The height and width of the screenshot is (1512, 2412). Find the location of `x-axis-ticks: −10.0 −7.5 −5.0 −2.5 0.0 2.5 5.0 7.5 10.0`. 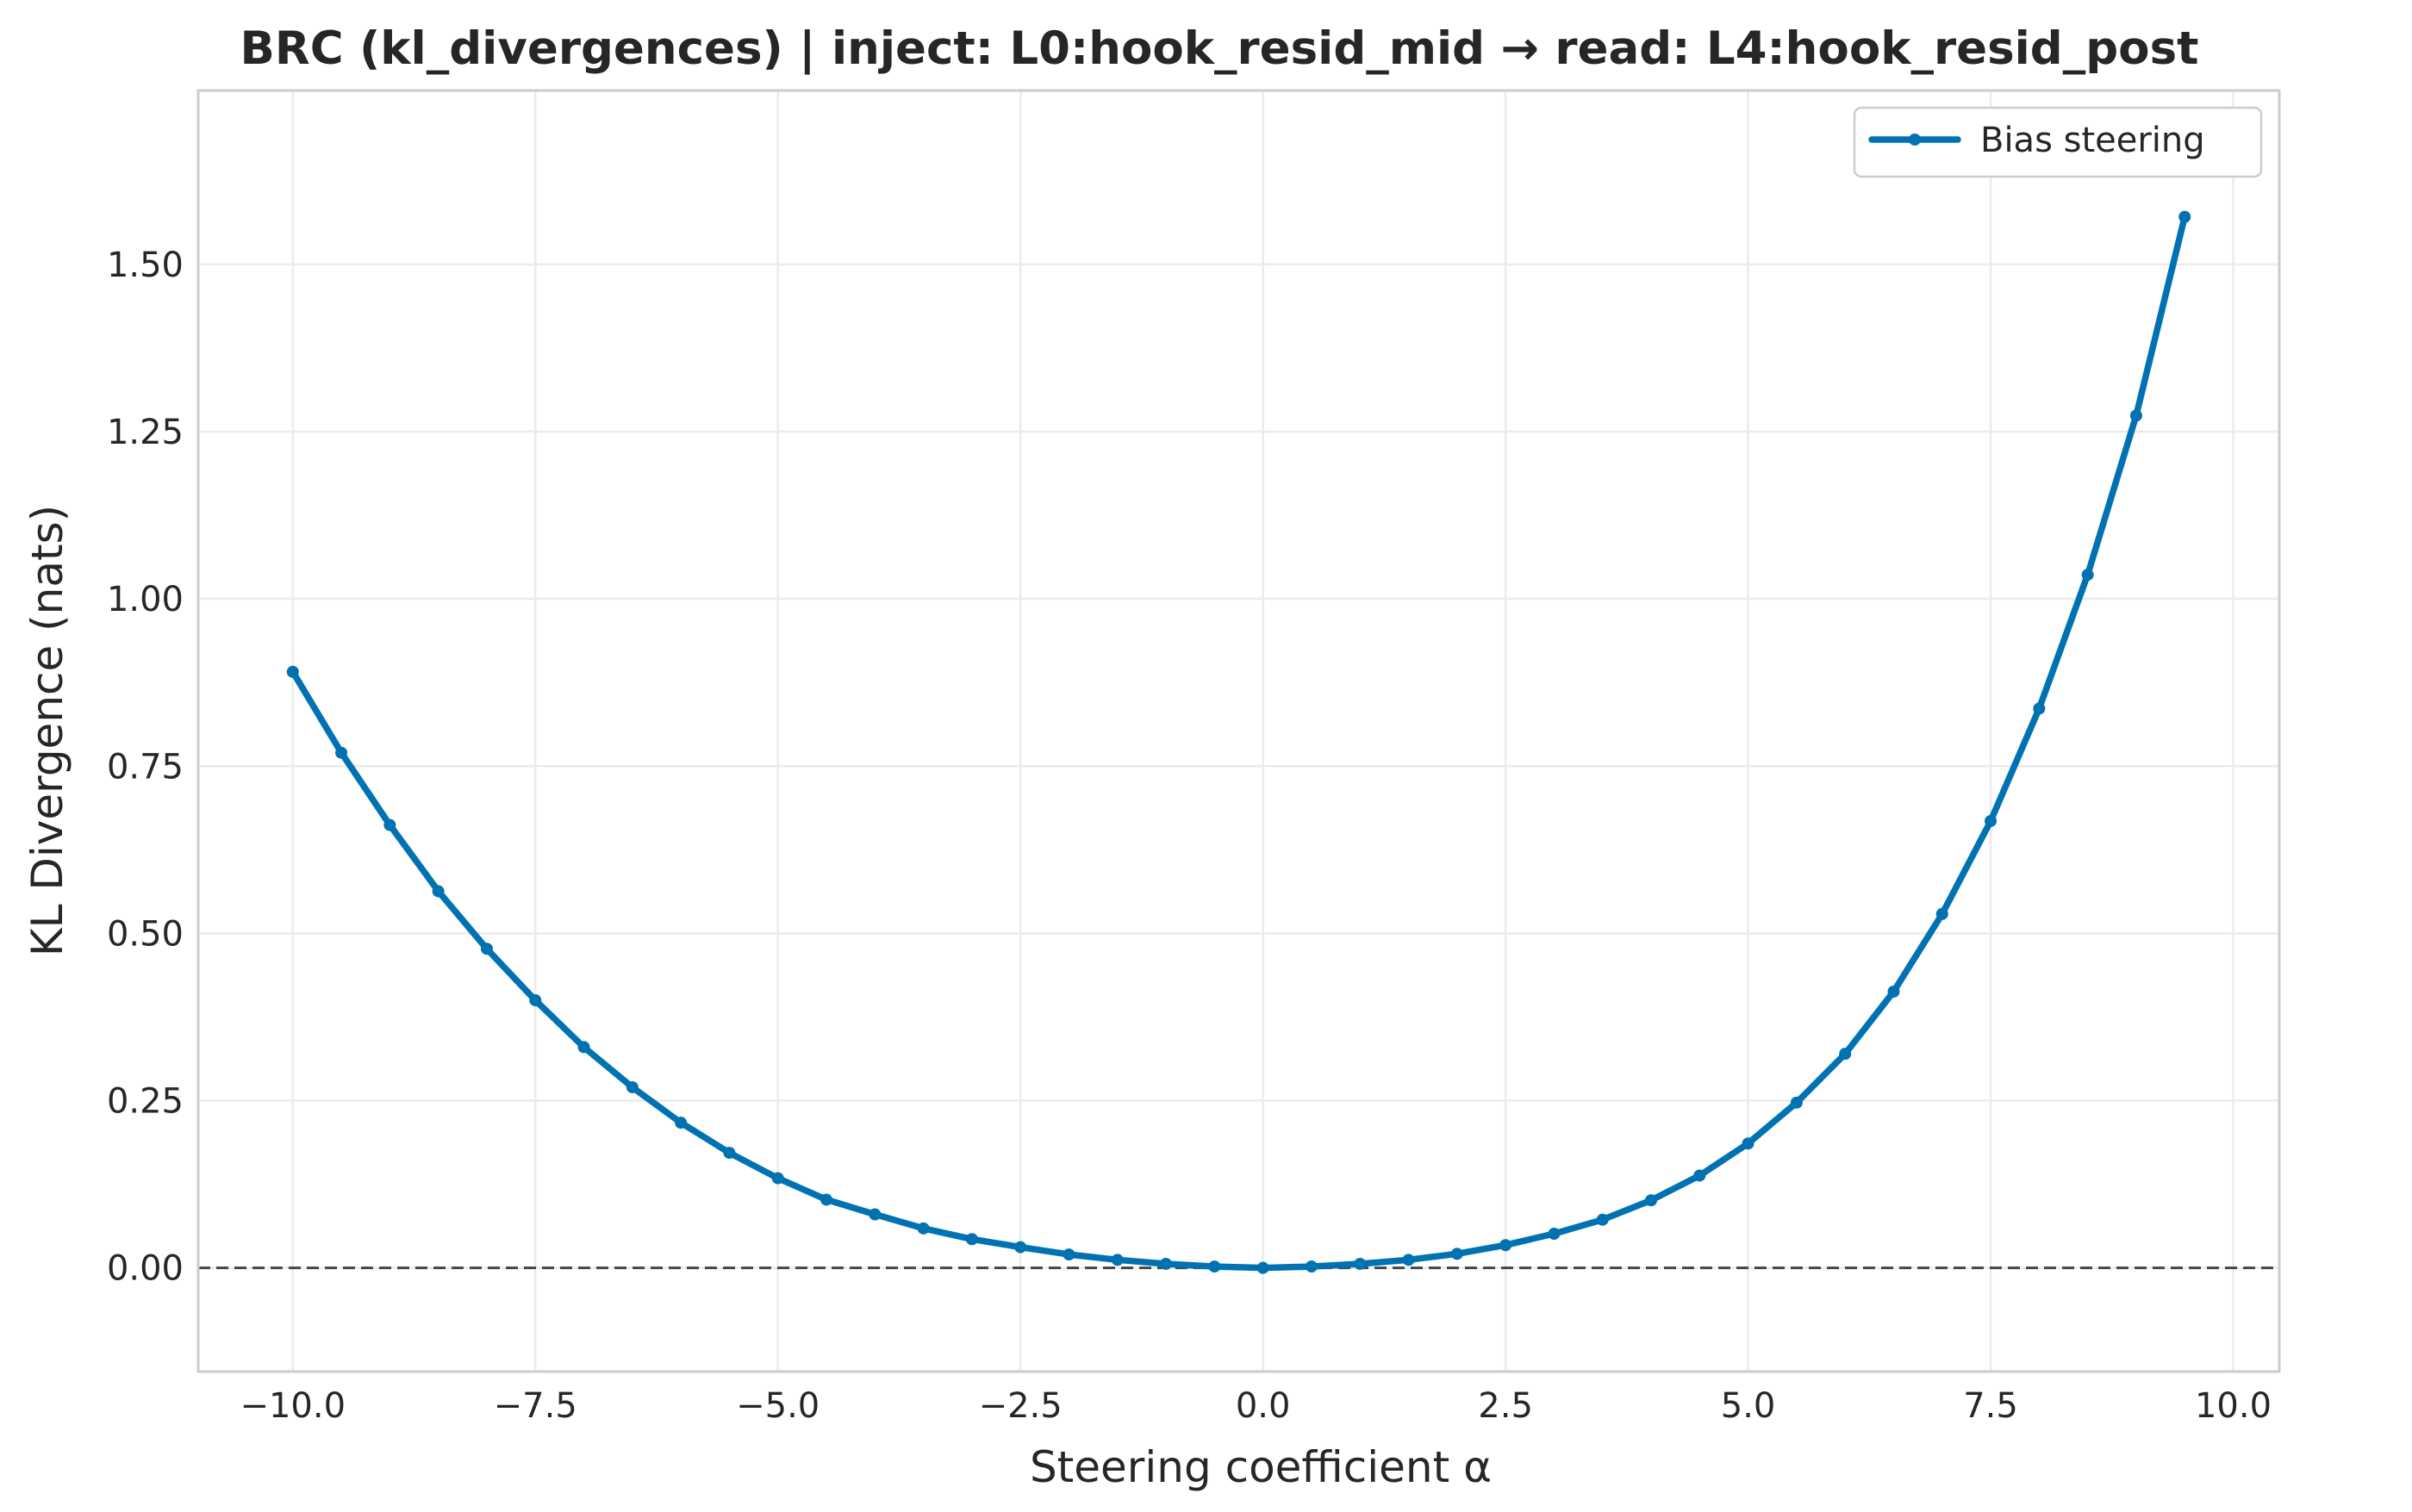

x-axis-ticks: −10.0 −7.5 −5.0 −2.5 0.0 2.5 5.0 7.5 10.0 is located at coordinates (1256, 1406).